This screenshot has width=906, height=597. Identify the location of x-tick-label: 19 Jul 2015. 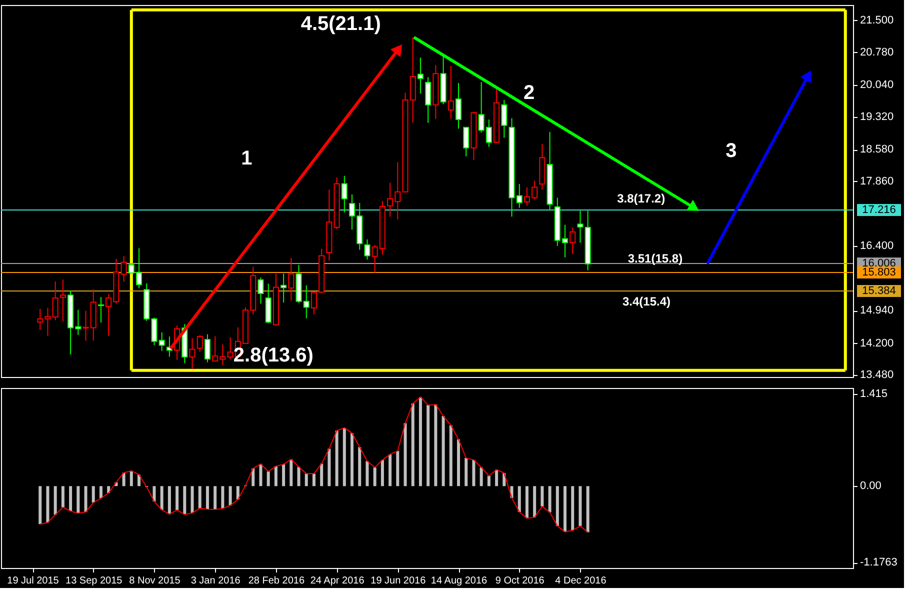
(33, 581).